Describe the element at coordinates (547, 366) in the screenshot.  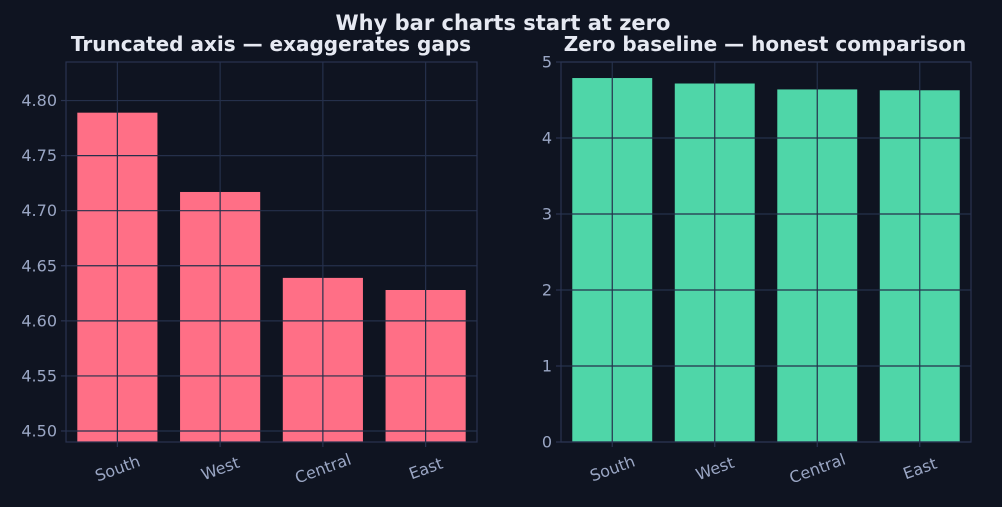
I see `right-y-tick-label: 1` at that location.